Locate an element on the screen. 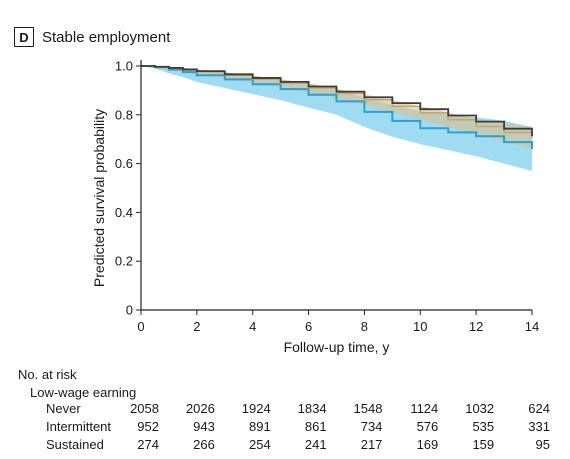 The image size is (570, 459). series-line-never is located at coordinates (337, 101).